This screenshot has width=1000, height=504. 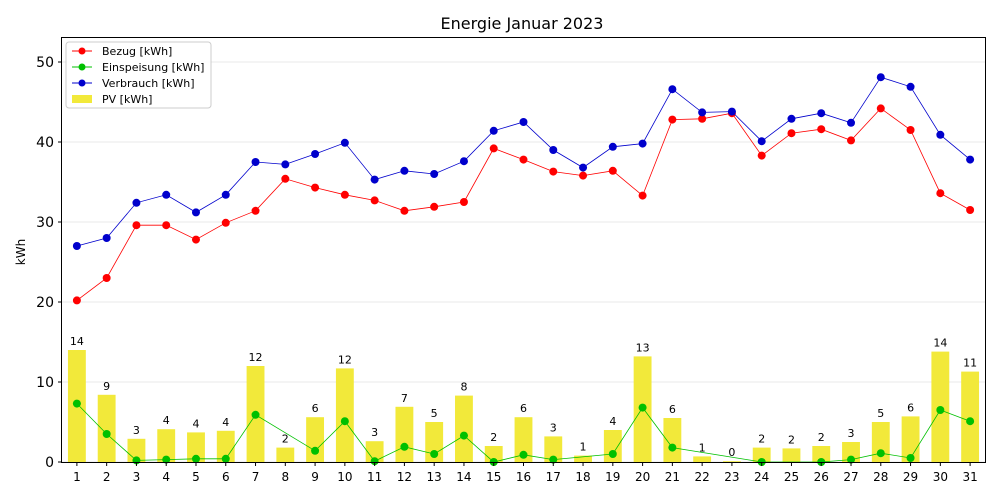 I want to click on legend-frame, so click(x=138, y=75).